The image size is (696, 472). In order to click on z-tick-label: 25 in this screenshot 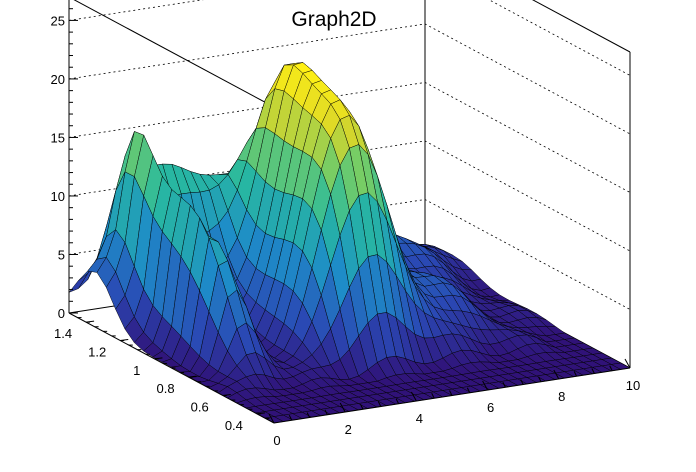, I will do `click(58, 20)`.